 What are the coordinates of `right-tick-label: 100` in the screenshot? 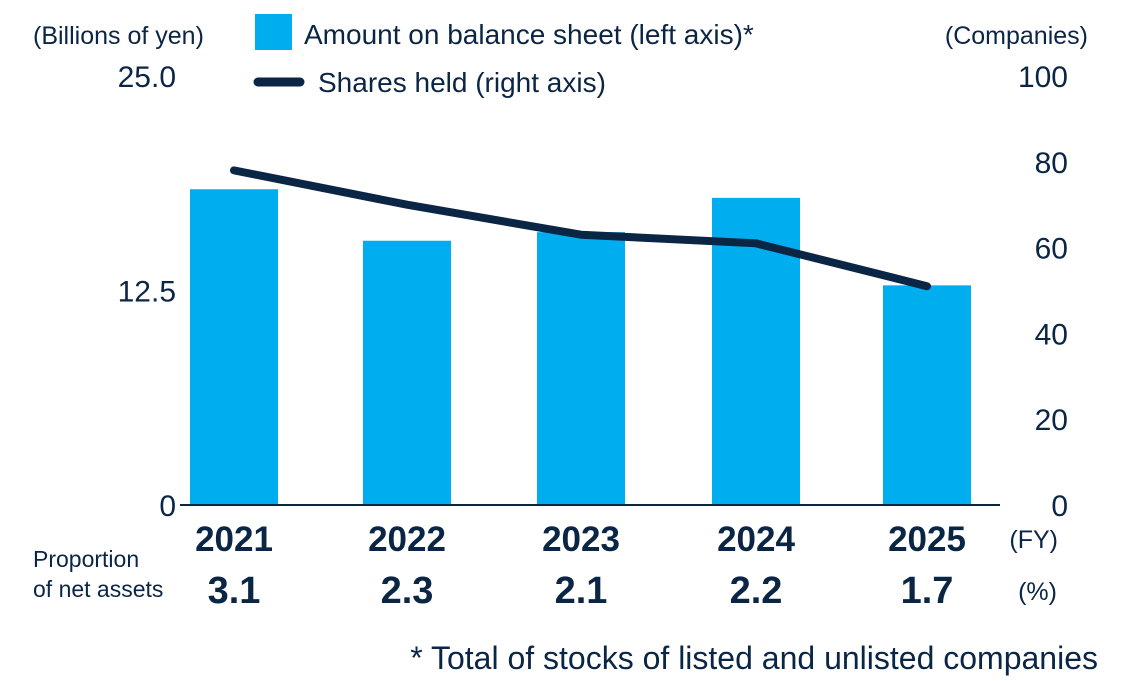 It's located at (1043, 77).